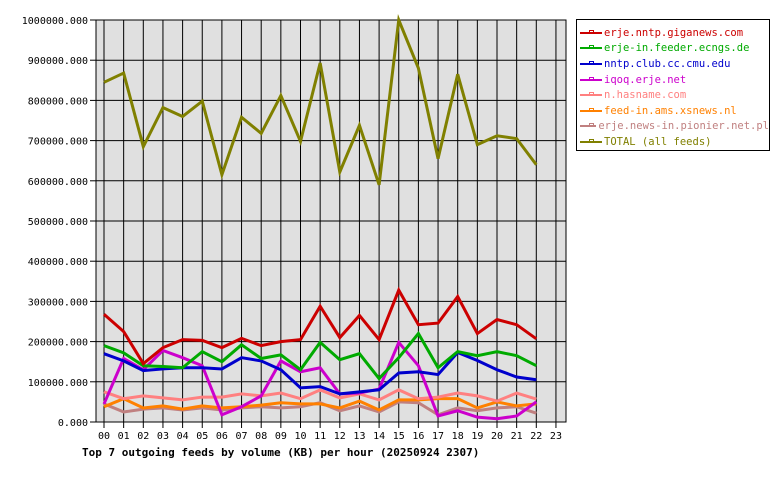 The width and height of the screenshot is (780, 480). Describe the element at coordinates (281, 436) in the screenshot. I see `x-tick-label: 09` at that location.